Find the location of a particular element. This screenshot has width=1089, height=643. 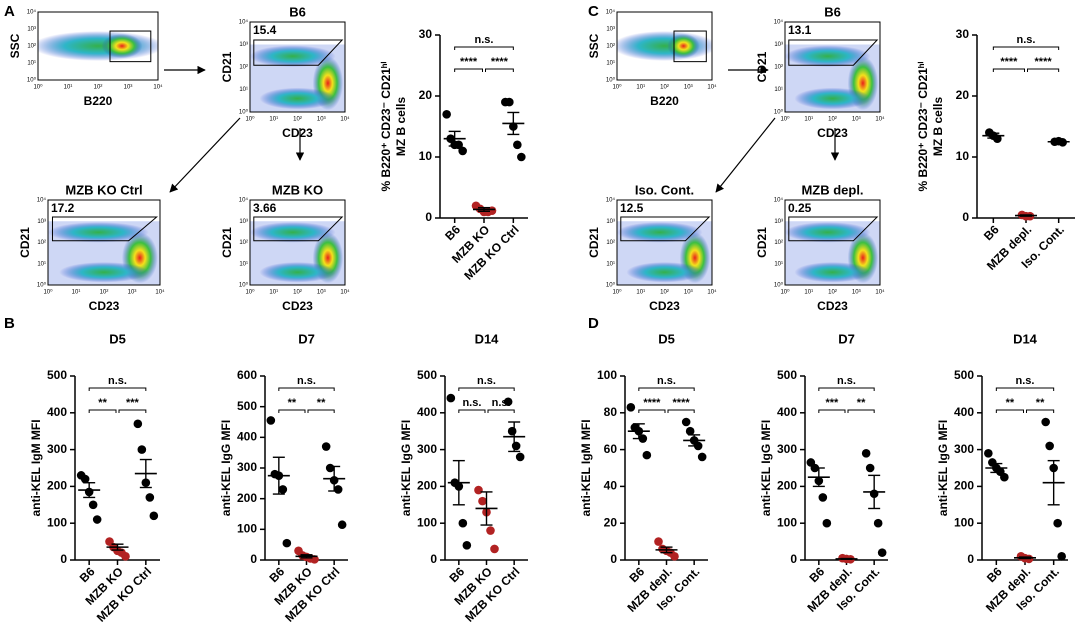

significance-label: *** is located at coordinates (133, 403).